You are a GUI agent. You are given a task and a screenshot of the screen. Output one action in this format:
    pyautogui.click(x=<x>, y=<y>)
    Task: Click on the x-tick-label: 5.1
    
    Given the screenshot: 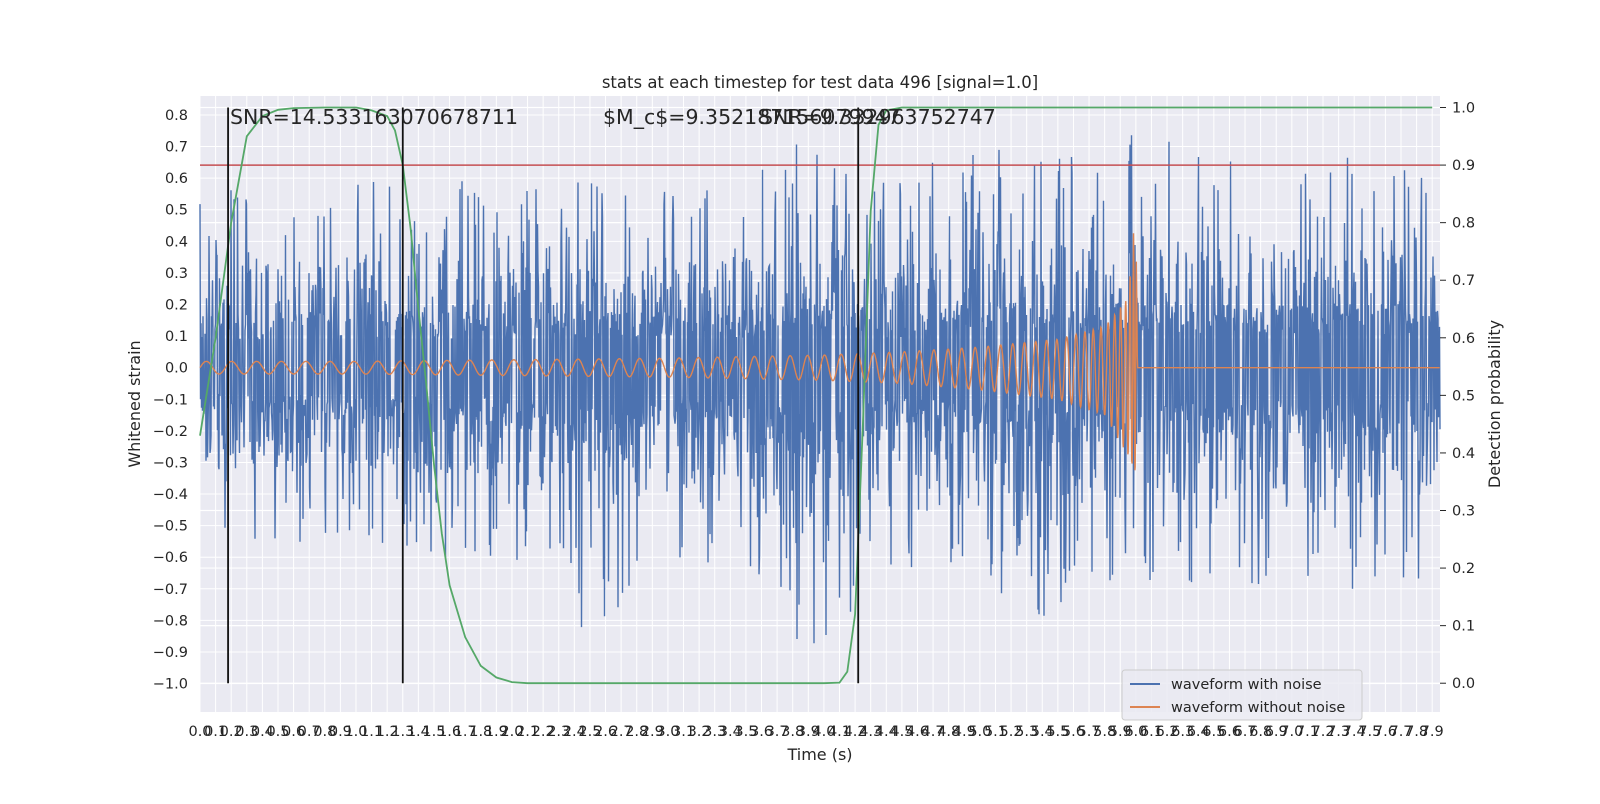 What is the action you would take?
    pyautogui.click(x=995, y=732)
    